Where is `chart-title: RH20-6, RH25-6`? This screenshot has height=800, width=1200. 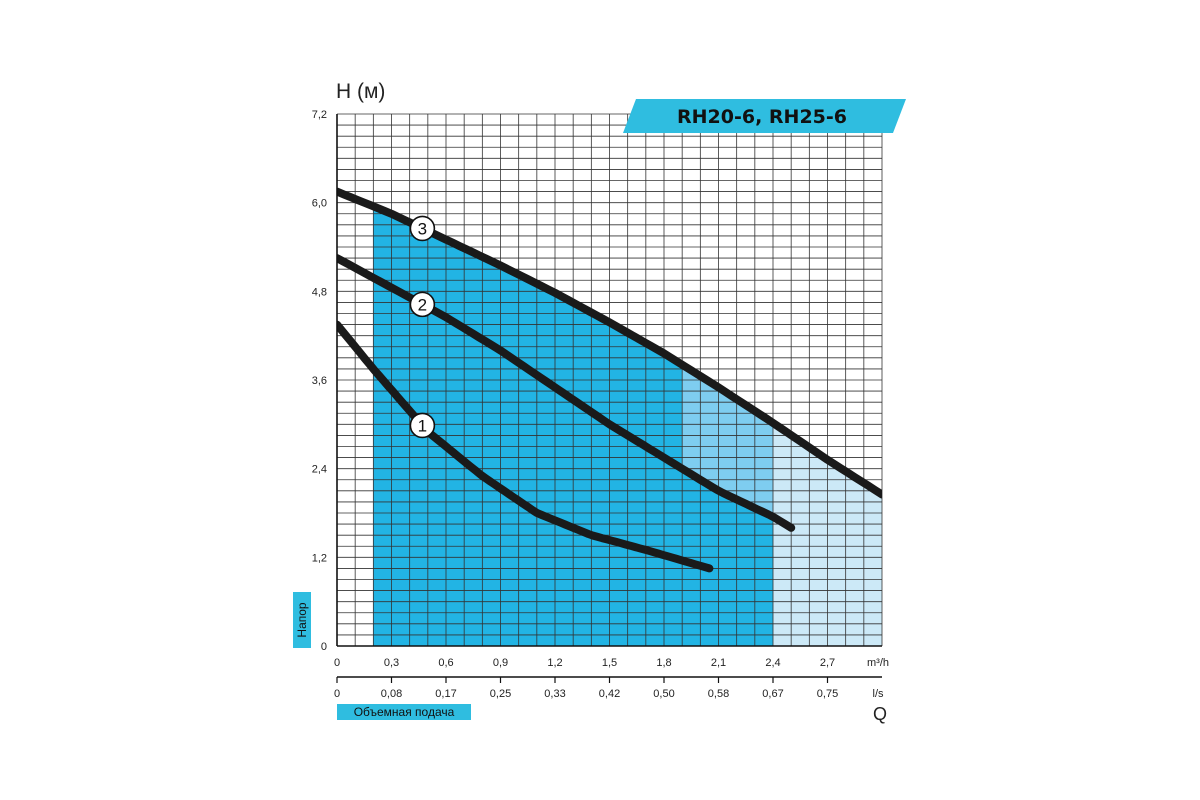
chart-title: RH20-6, RH25-6 is located at coordinates (762, 117).